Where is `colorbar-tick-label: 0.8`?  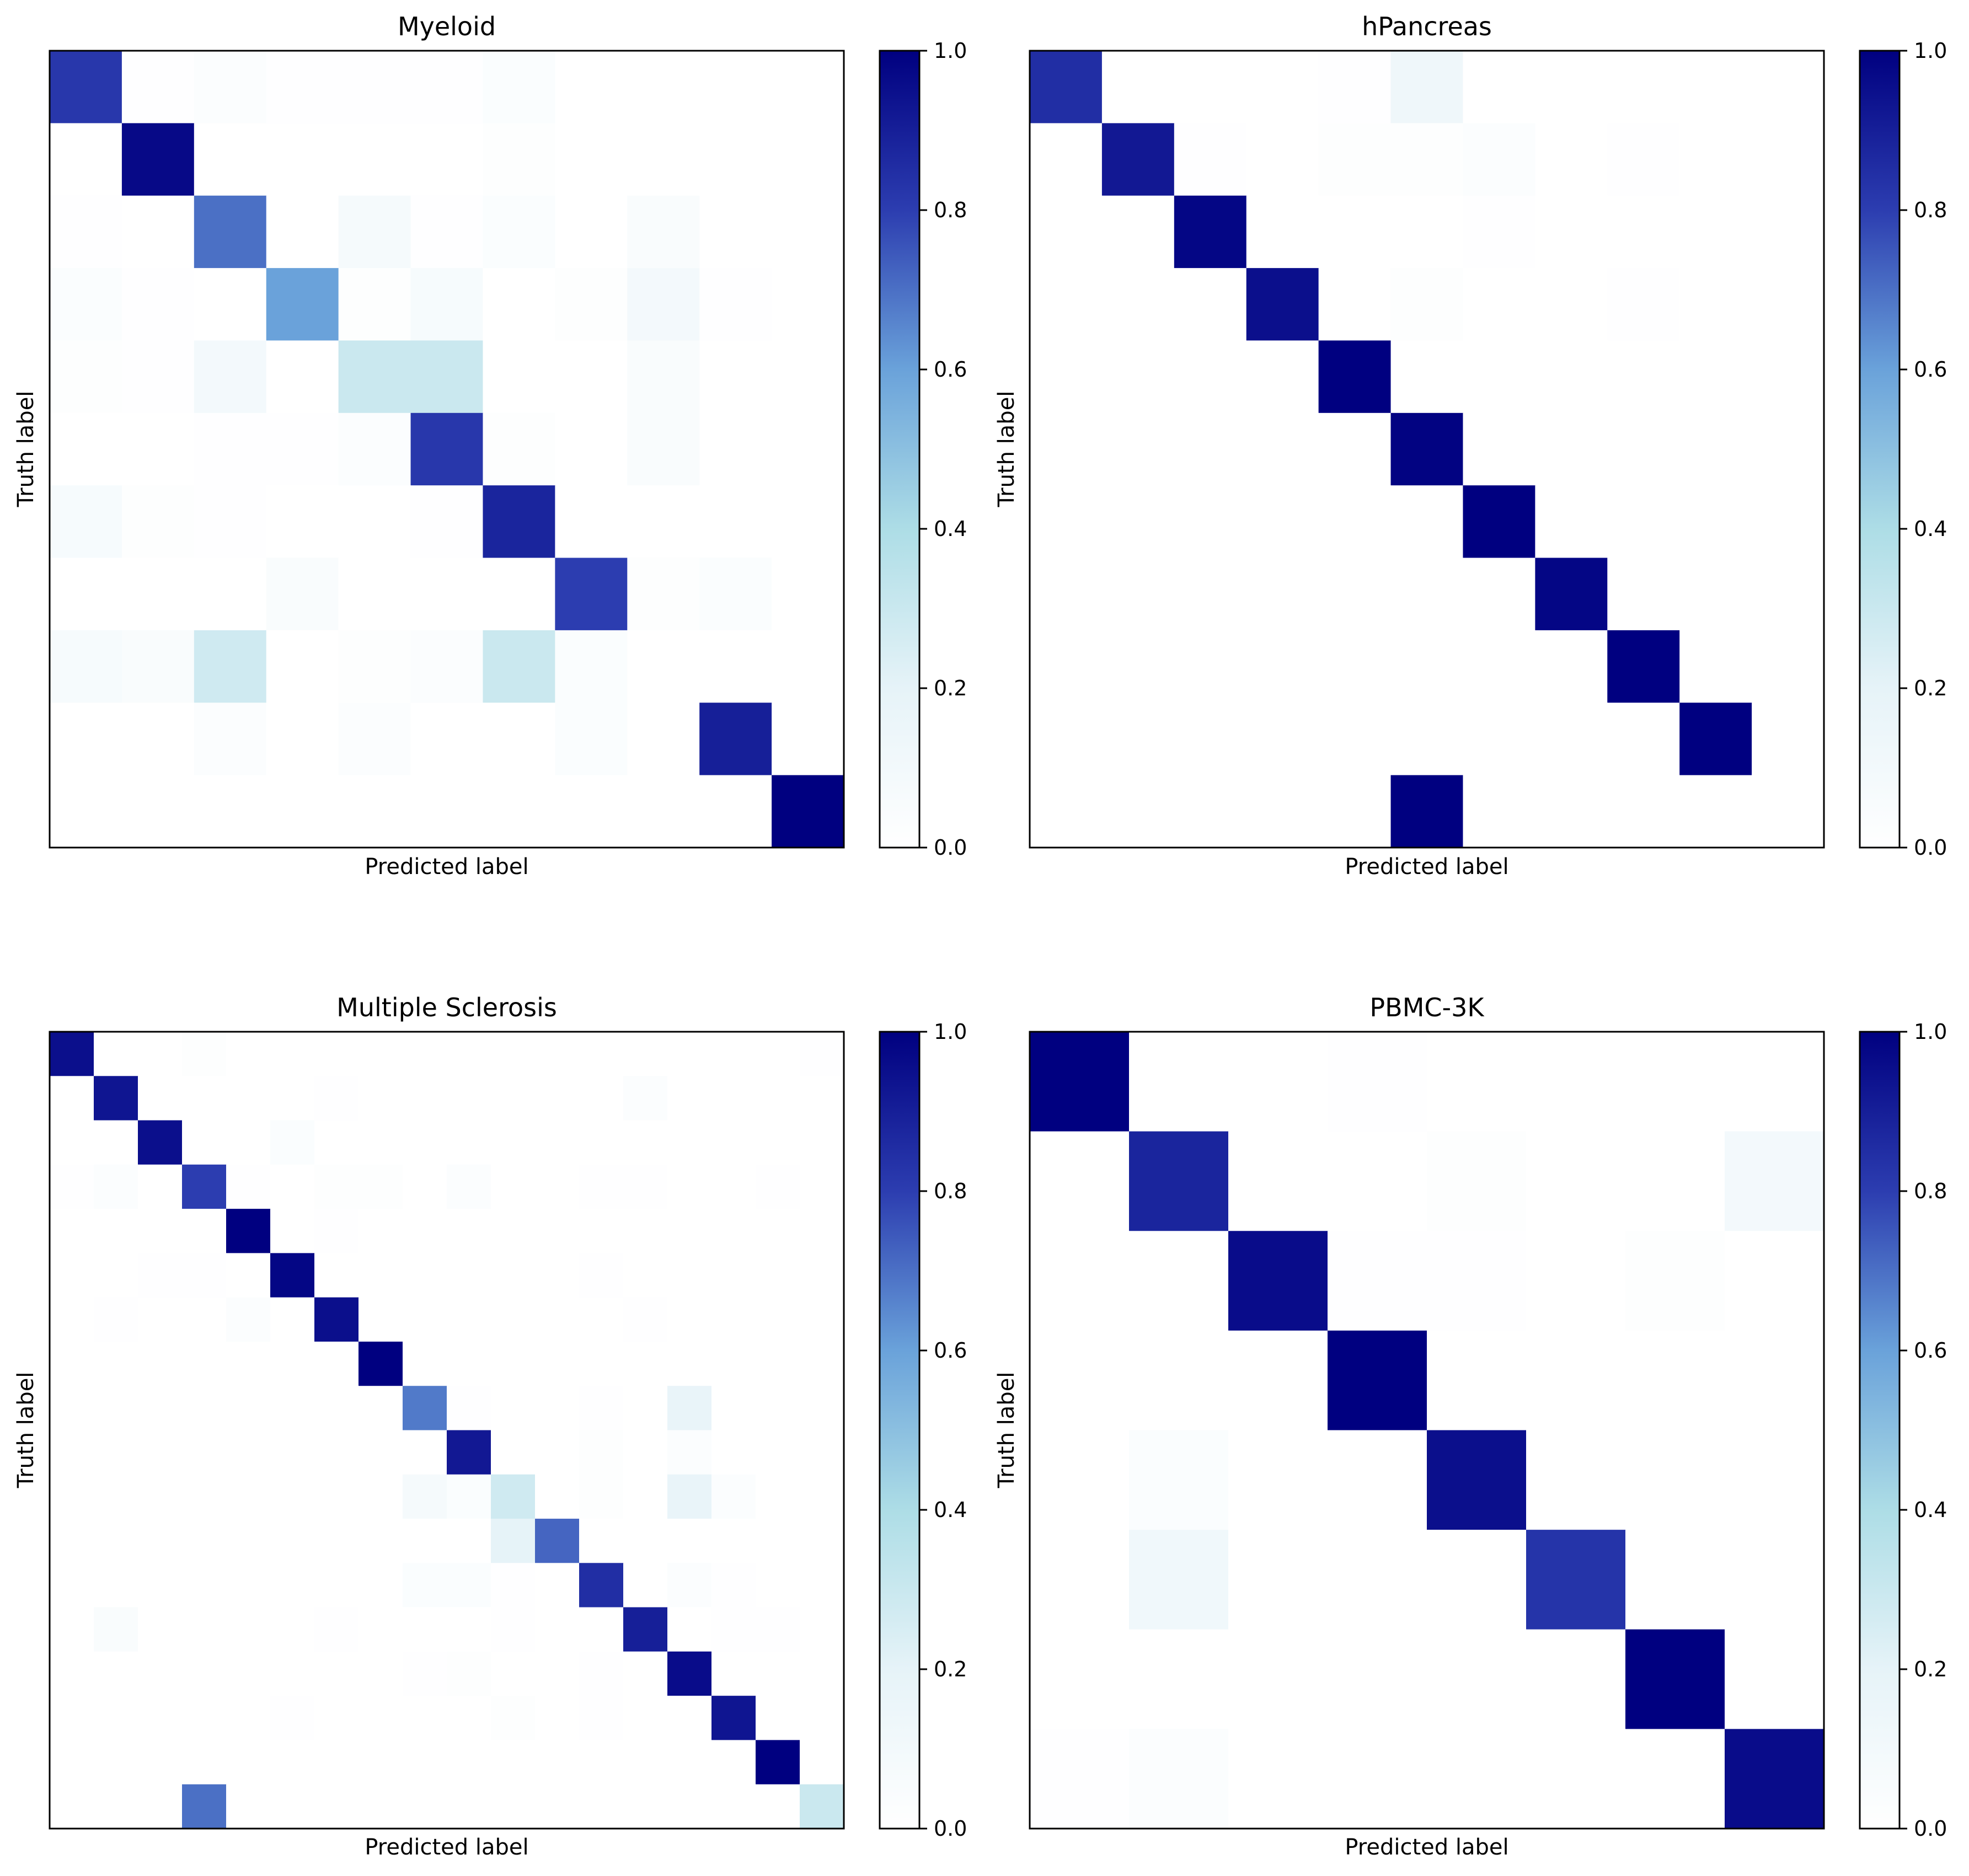 colorbar-tick-label: 0.8 is located at coordinates (950, 210).